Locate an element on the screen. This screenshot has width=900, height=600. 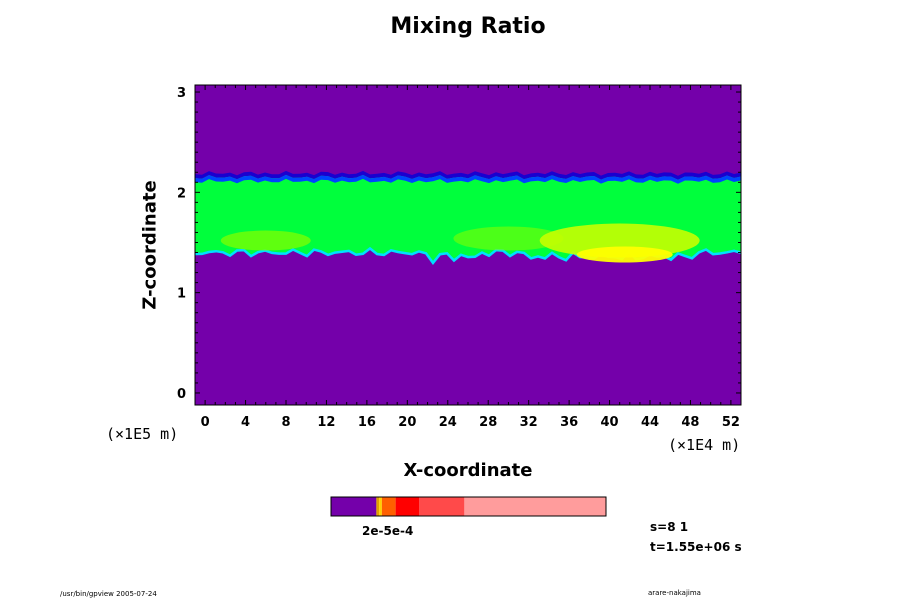
x-tick-label: 48 is located at coordinates (690, 422).